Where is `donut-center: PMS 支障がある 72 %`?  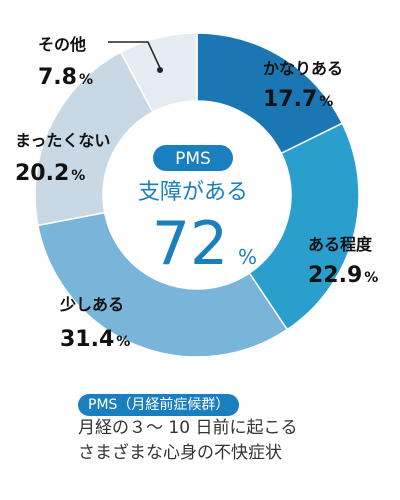 donut-center: PMS 支障がある 72 % is located at coordinates (197, 212).